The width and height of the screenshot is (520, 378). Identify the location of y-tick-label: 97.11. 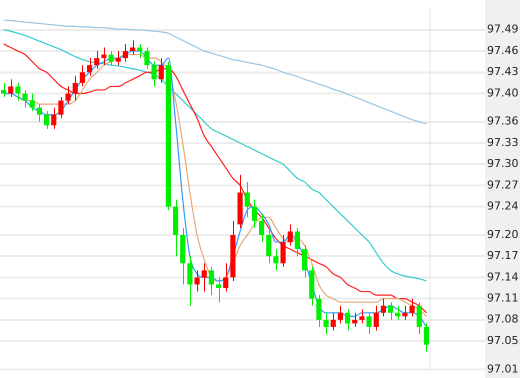
(502, 298).